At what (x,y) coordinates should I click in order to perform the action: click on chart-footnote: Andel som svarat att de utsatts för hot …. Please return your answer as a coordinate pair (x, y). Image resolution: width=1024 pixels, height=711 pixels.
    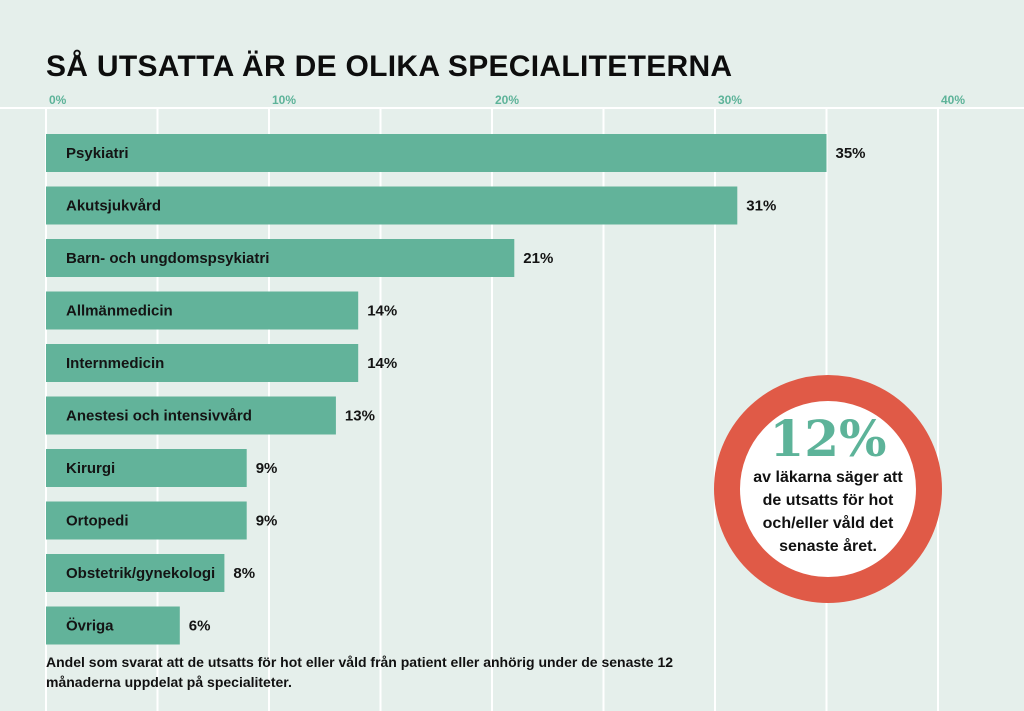
    Looking at the image, I should click on (360, 672).